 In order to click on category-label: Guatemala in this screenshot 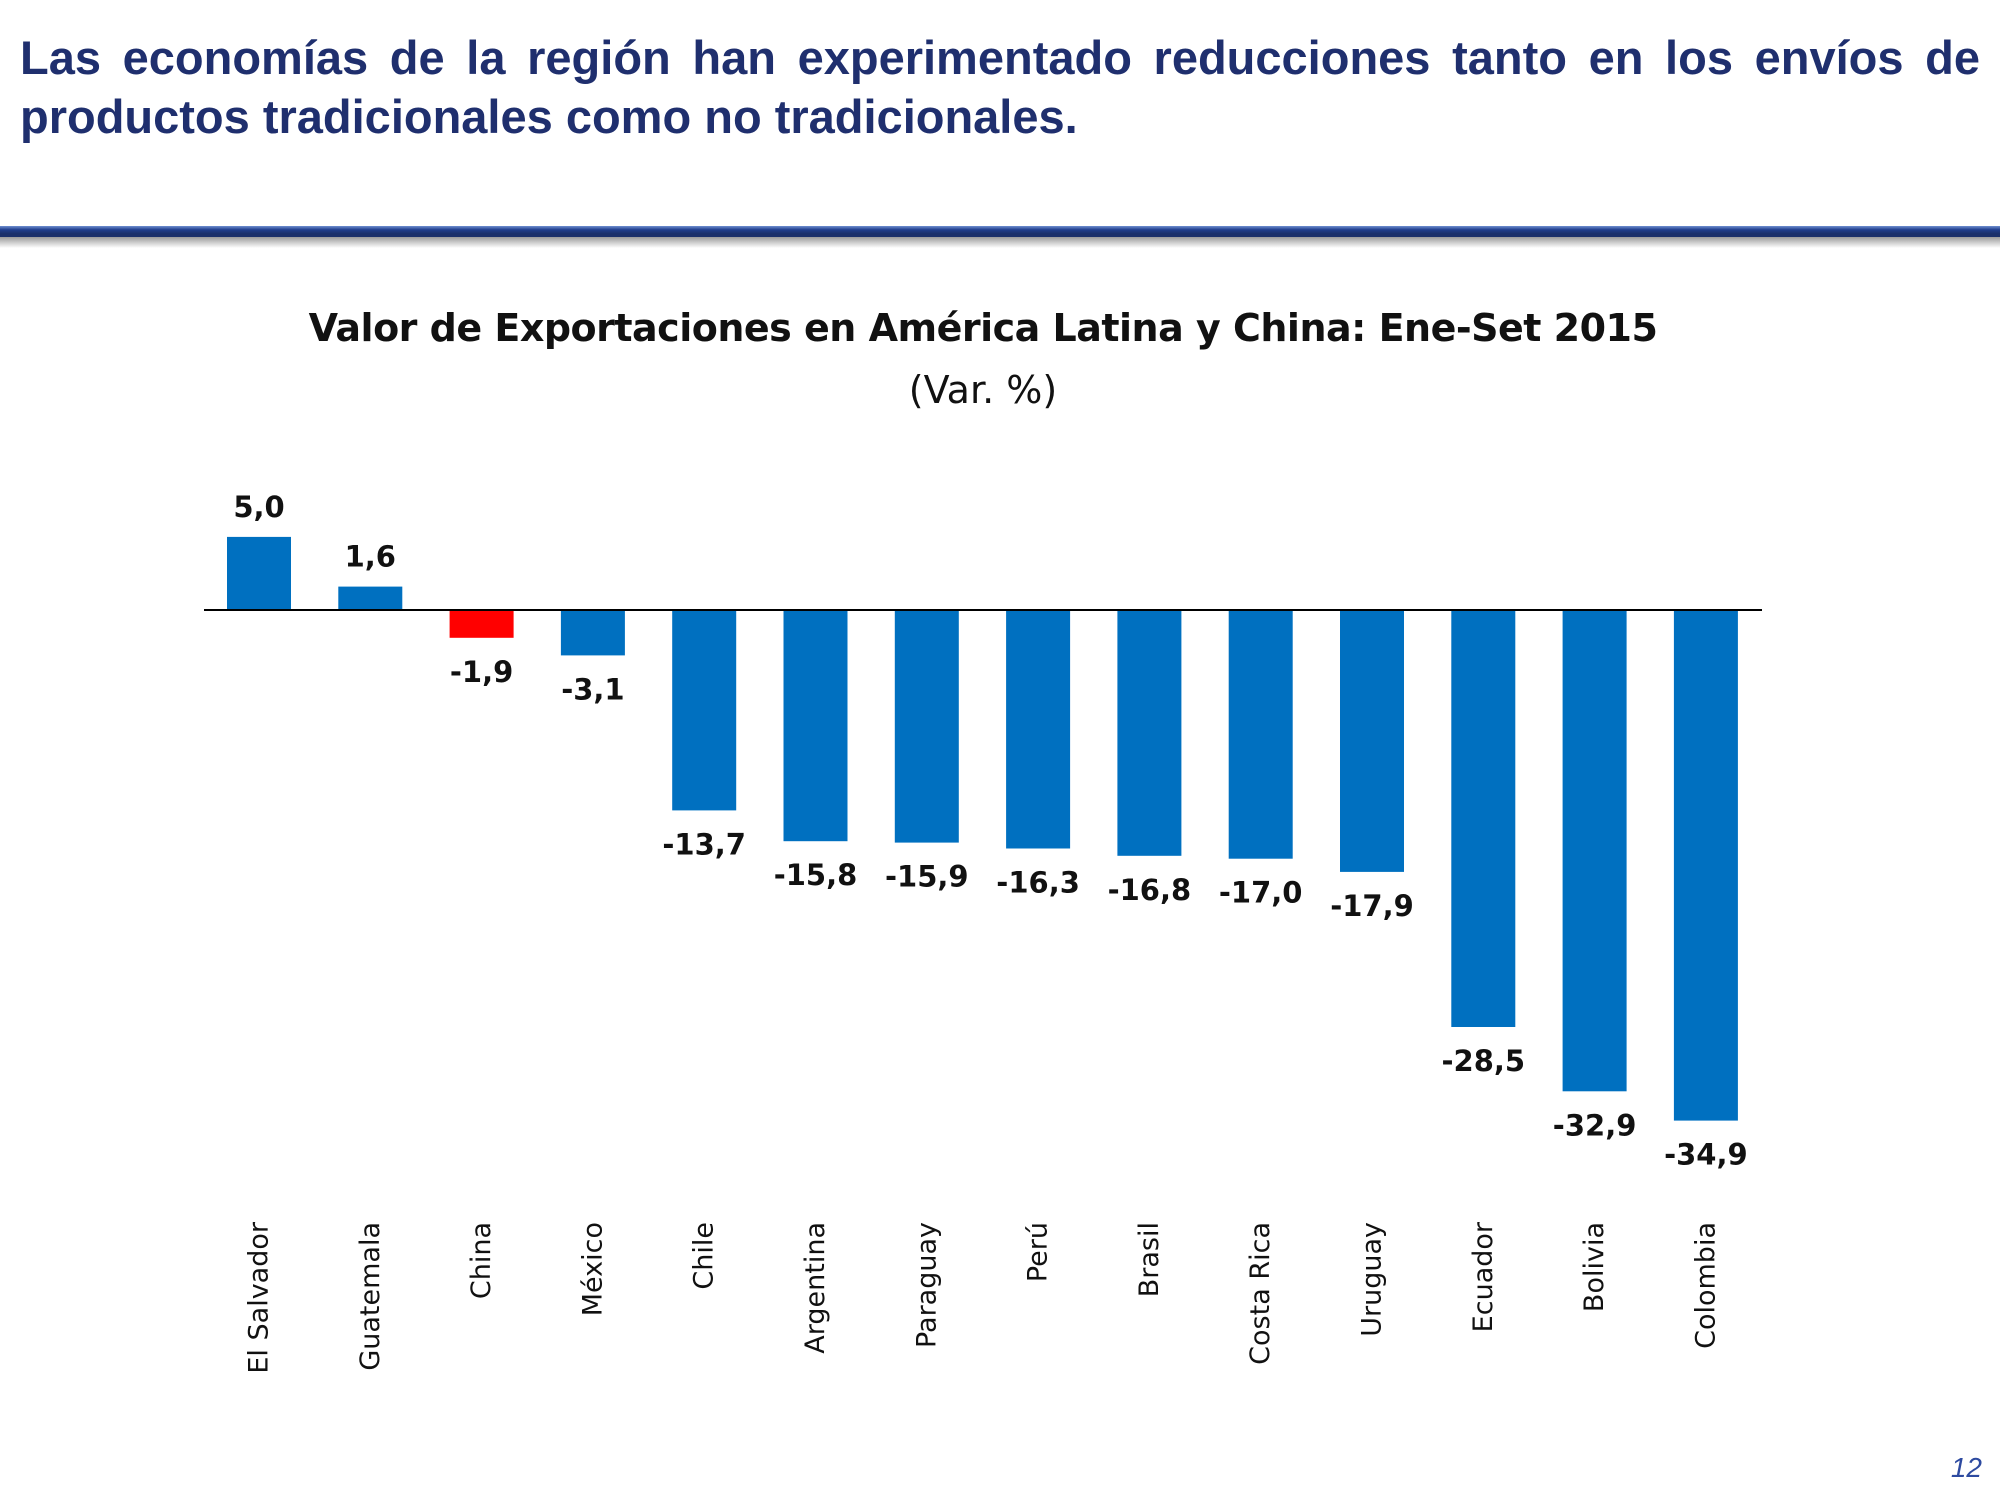, I will do `click(370, 1296)`.